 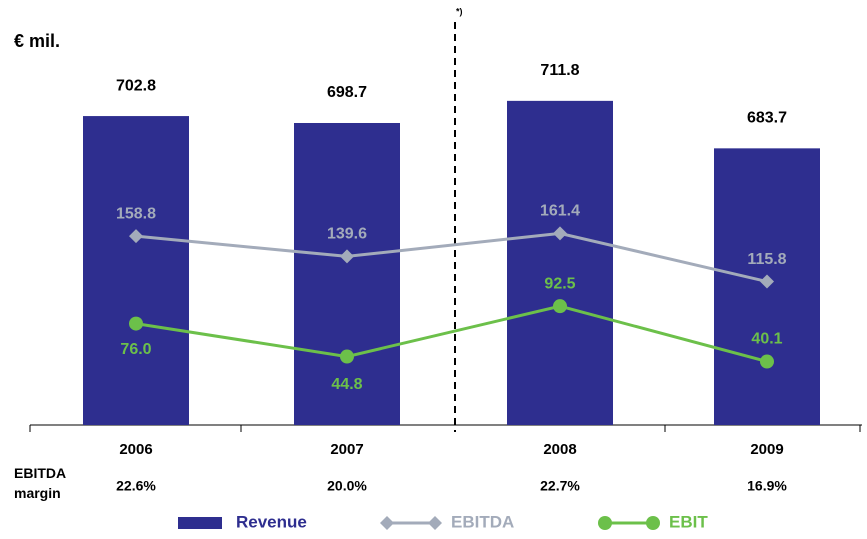 I want to click on line-value-label: 44.8, so click(x=346, y=384).